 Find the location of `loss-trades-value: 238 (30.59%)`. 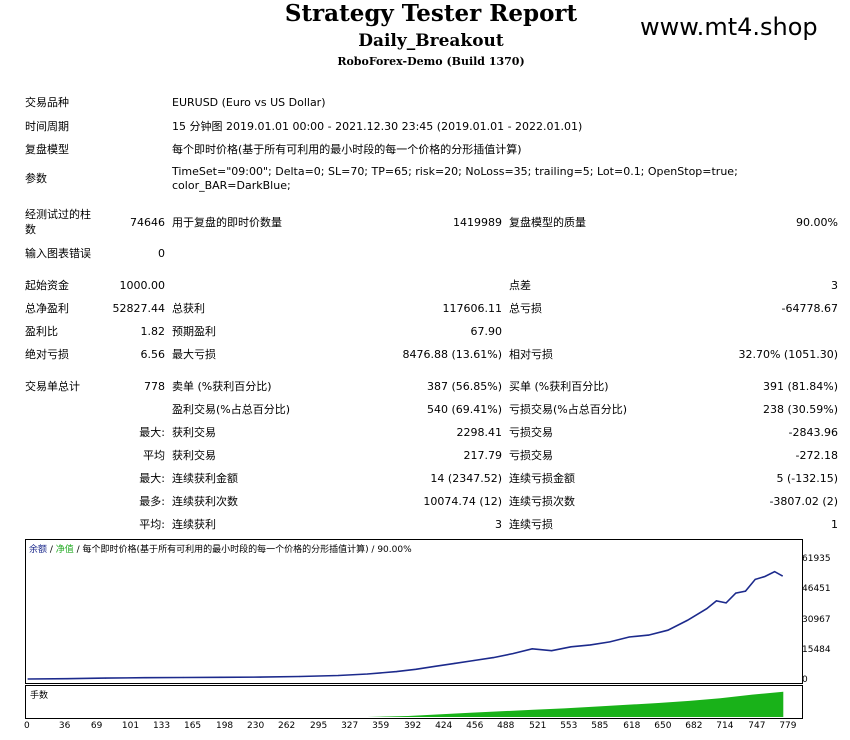

loss-trades-value: 238 (30.59%) is located at coordinates (800, 409).